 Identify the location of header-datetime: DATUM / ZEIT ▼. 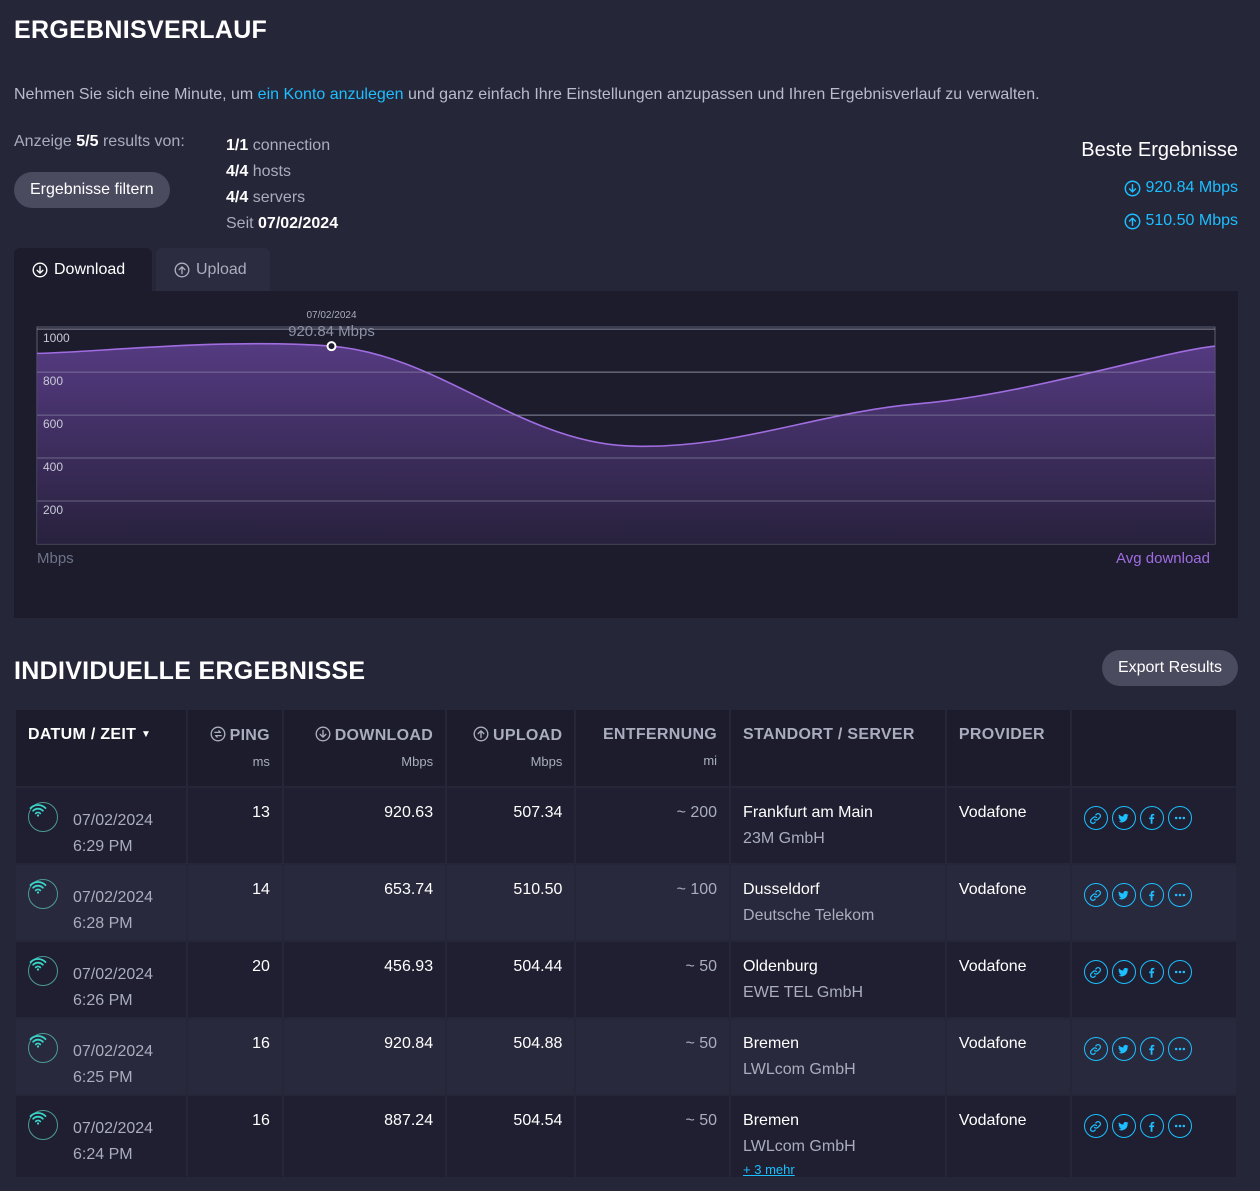
(101, 748).